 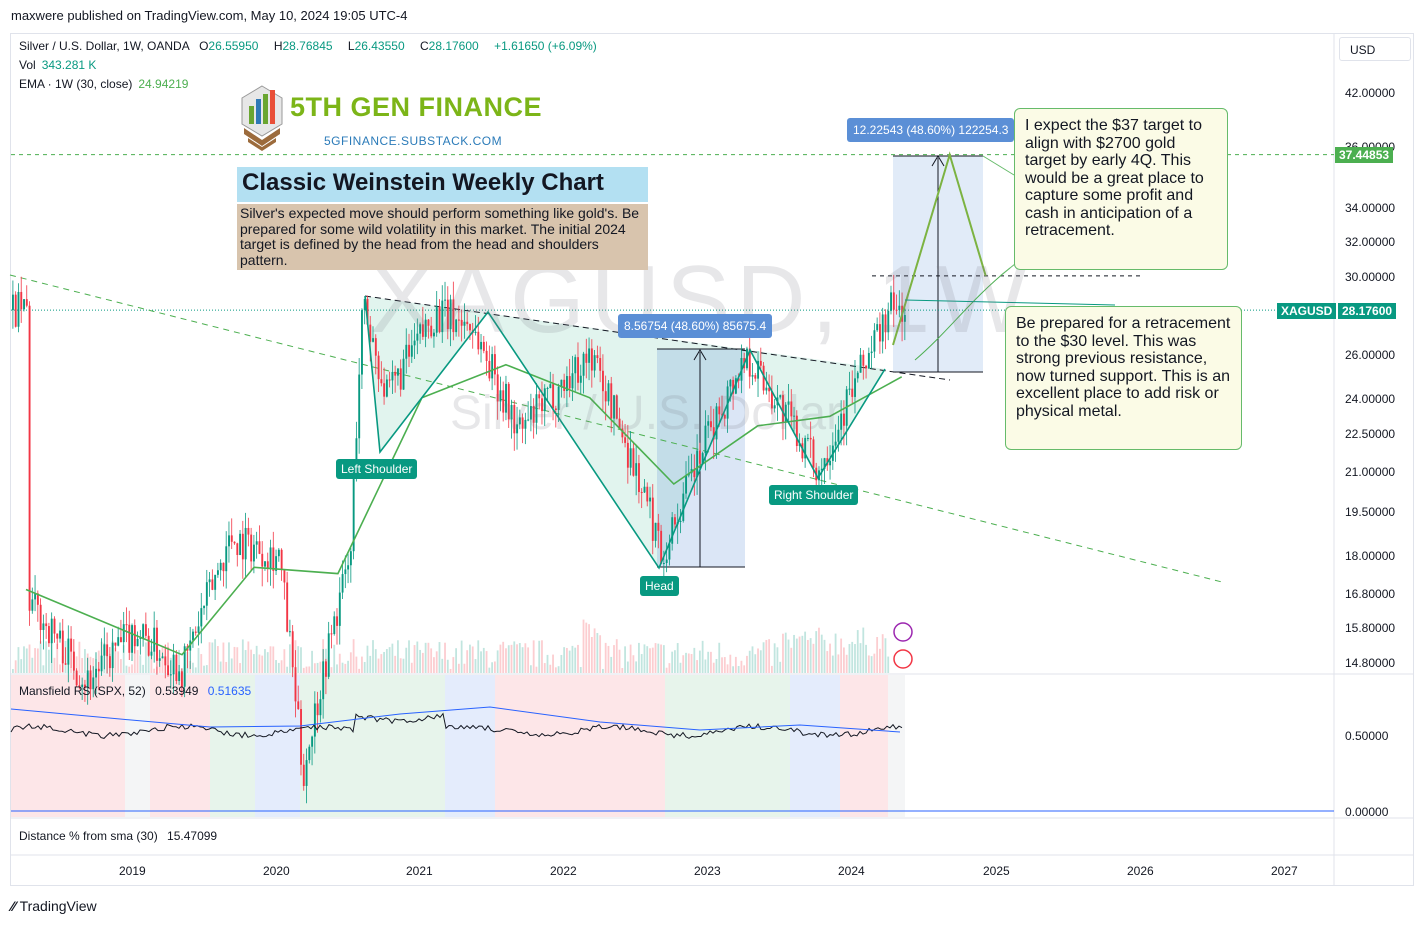 I want to click on mansfield-legend: Mansfield RS (SPX, 52) 0.53949 0.51635, so click(x=138, y=691).